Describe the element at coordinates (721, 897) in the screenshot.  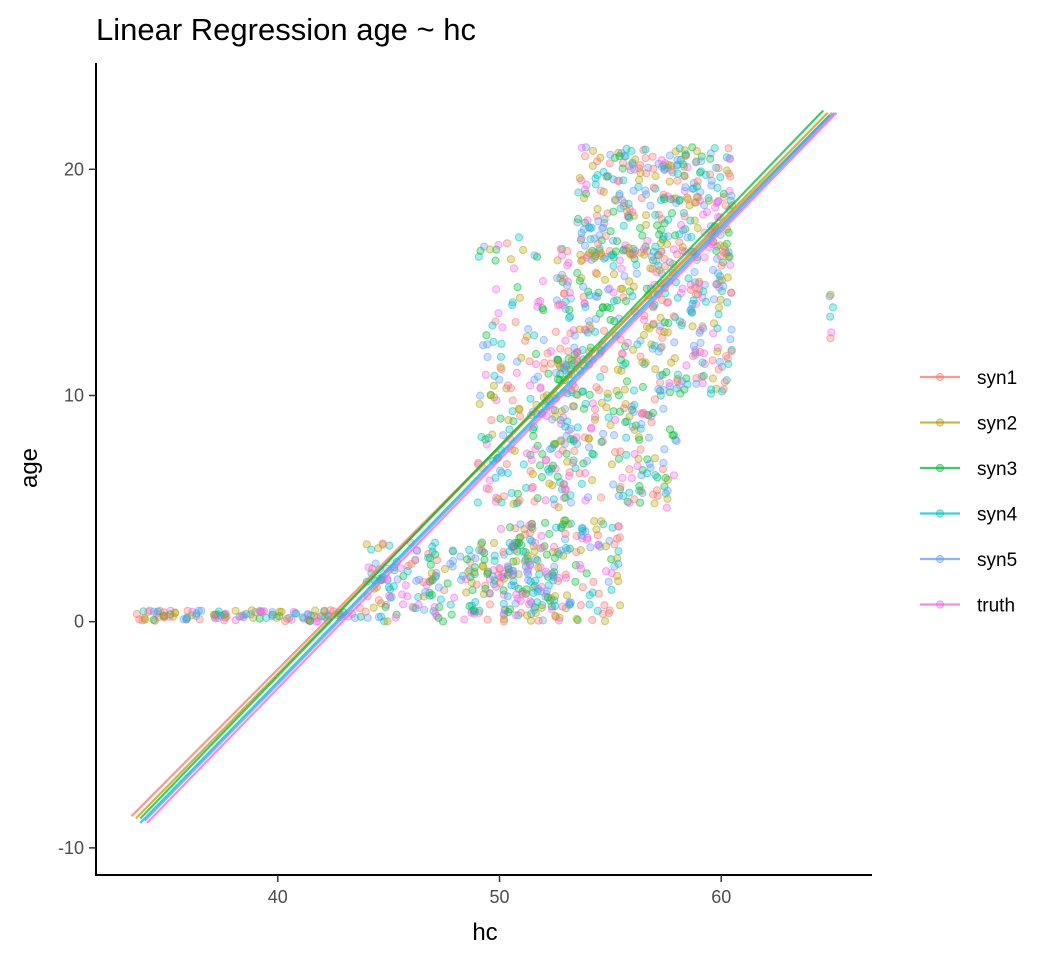
I see `x-tick-label: 60` at that location.